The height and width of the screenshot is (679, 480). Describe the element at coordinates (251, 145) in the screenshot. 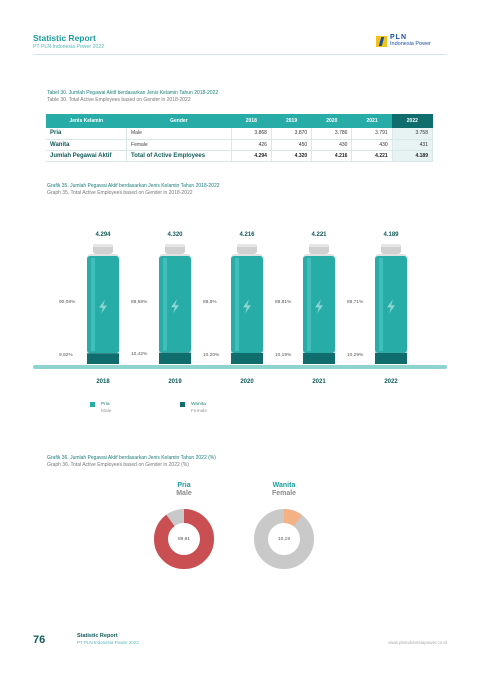

I see `cell-value: 426` at that location.